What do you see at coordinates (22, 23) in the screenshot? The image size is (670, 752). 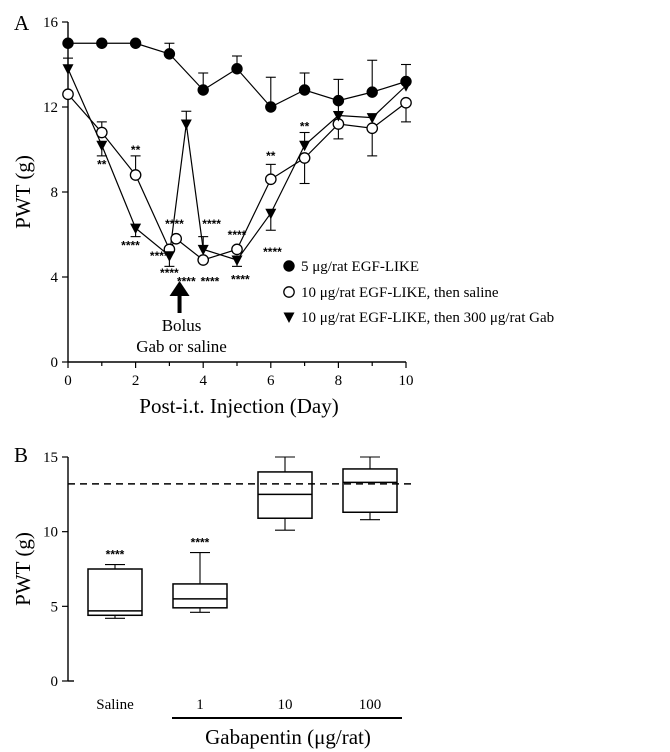 I see `panel-label-a: A` at bounding box center [22, 23].